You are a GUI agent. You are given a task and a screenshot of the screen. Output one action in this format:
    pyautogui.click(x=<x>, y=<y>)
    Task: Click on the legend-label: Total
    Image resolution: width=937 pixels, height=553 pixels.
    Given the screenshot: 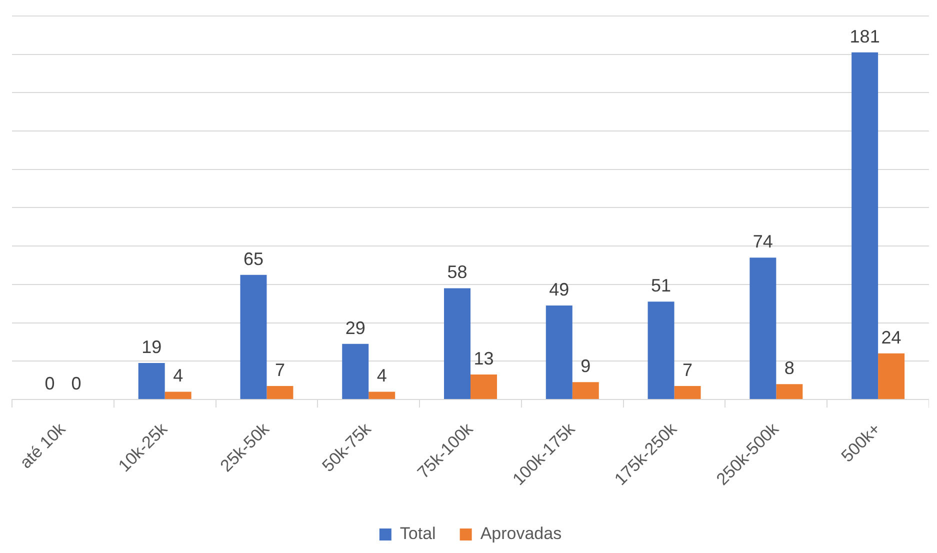 What is the action you would take?
    pyautogui.click(x=418, y=534)
    